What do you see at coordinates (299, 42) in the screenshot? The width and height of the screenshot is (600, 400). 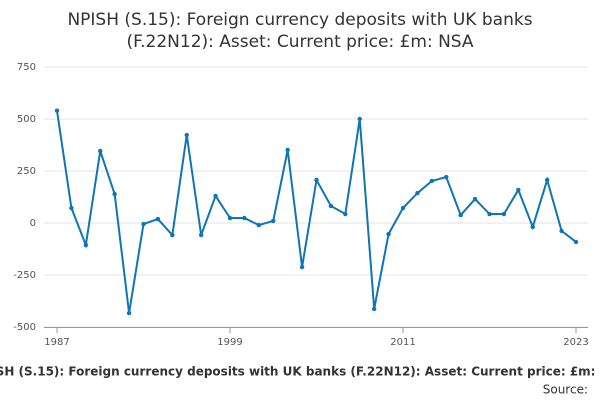 I see `chart-title: (F.22N12): Asset: Current price: £m: NSA` at bounding box center [299, 42].